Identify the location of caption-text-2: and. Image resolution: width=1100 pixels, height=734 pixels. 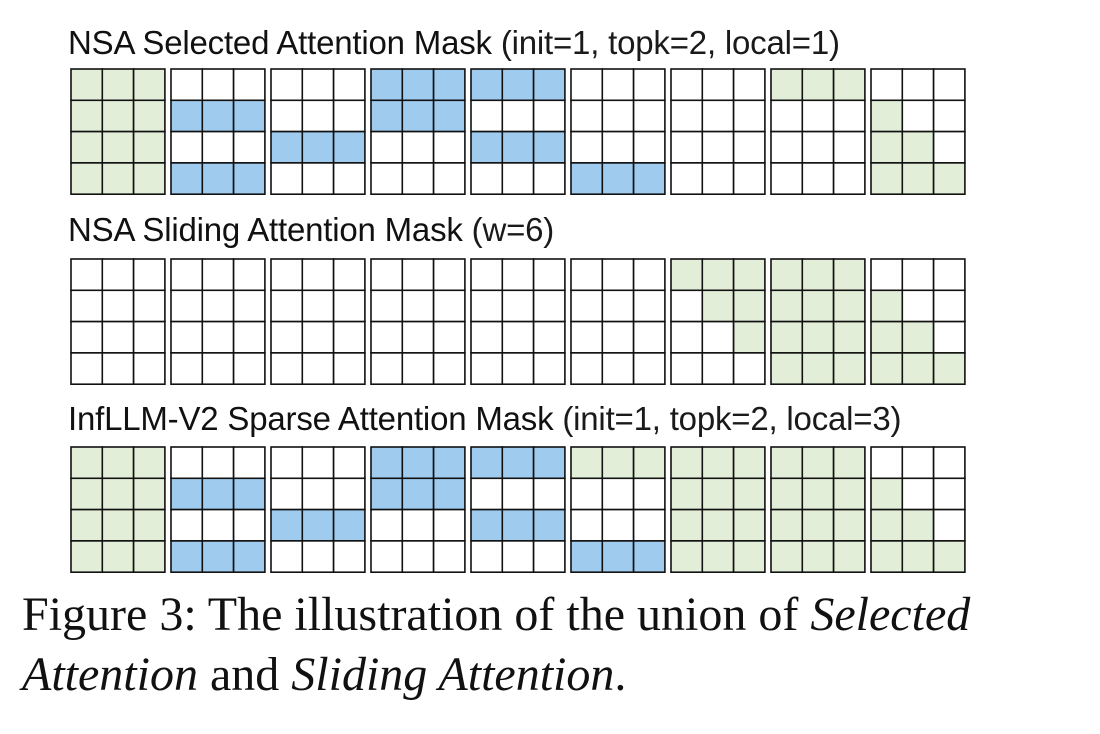
(244, 674).